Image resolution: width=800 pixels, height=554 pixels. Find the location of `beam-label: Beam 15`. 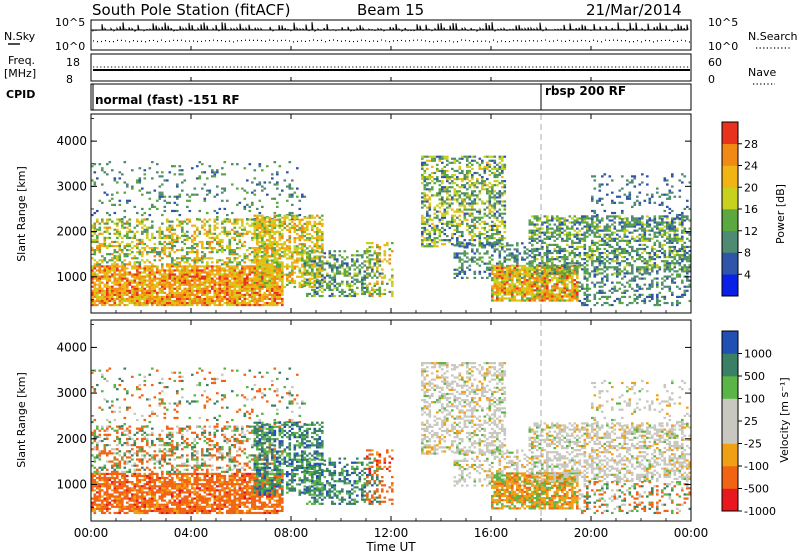

beam-label: Beam 15 is located at coordinates (390, 10).